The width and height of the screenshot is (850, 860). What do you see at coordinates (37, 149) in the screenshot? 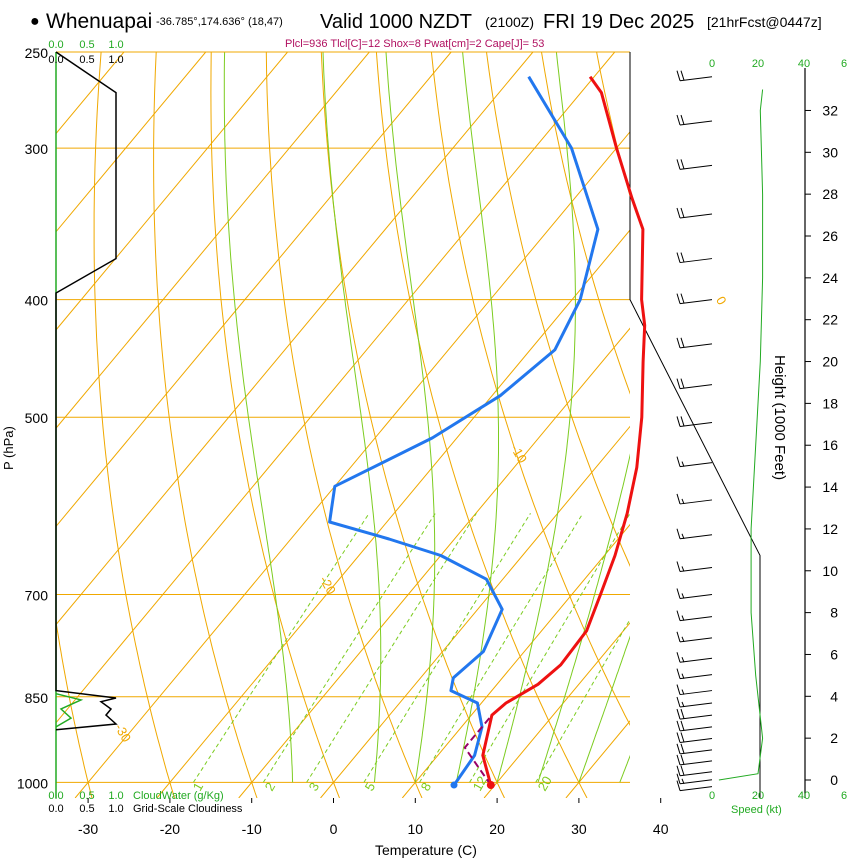
I see `pressure-tick-label: 300` at bounding box center [37, 149].